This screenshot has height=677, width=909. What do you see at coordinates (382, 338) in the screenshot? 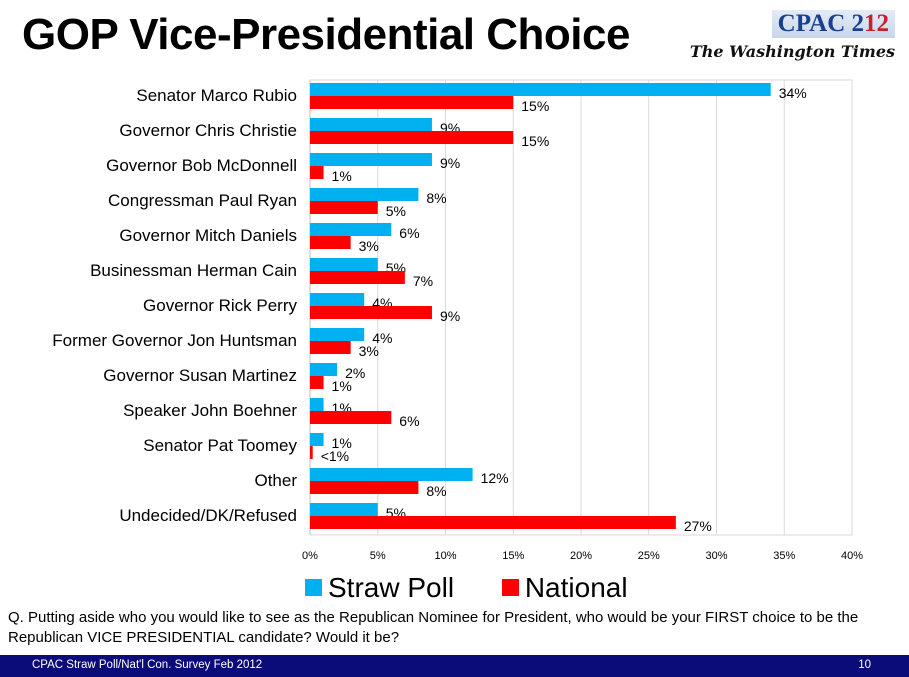
I see `data-label-straw-poll: 4%` at bounding box center [382, 338].